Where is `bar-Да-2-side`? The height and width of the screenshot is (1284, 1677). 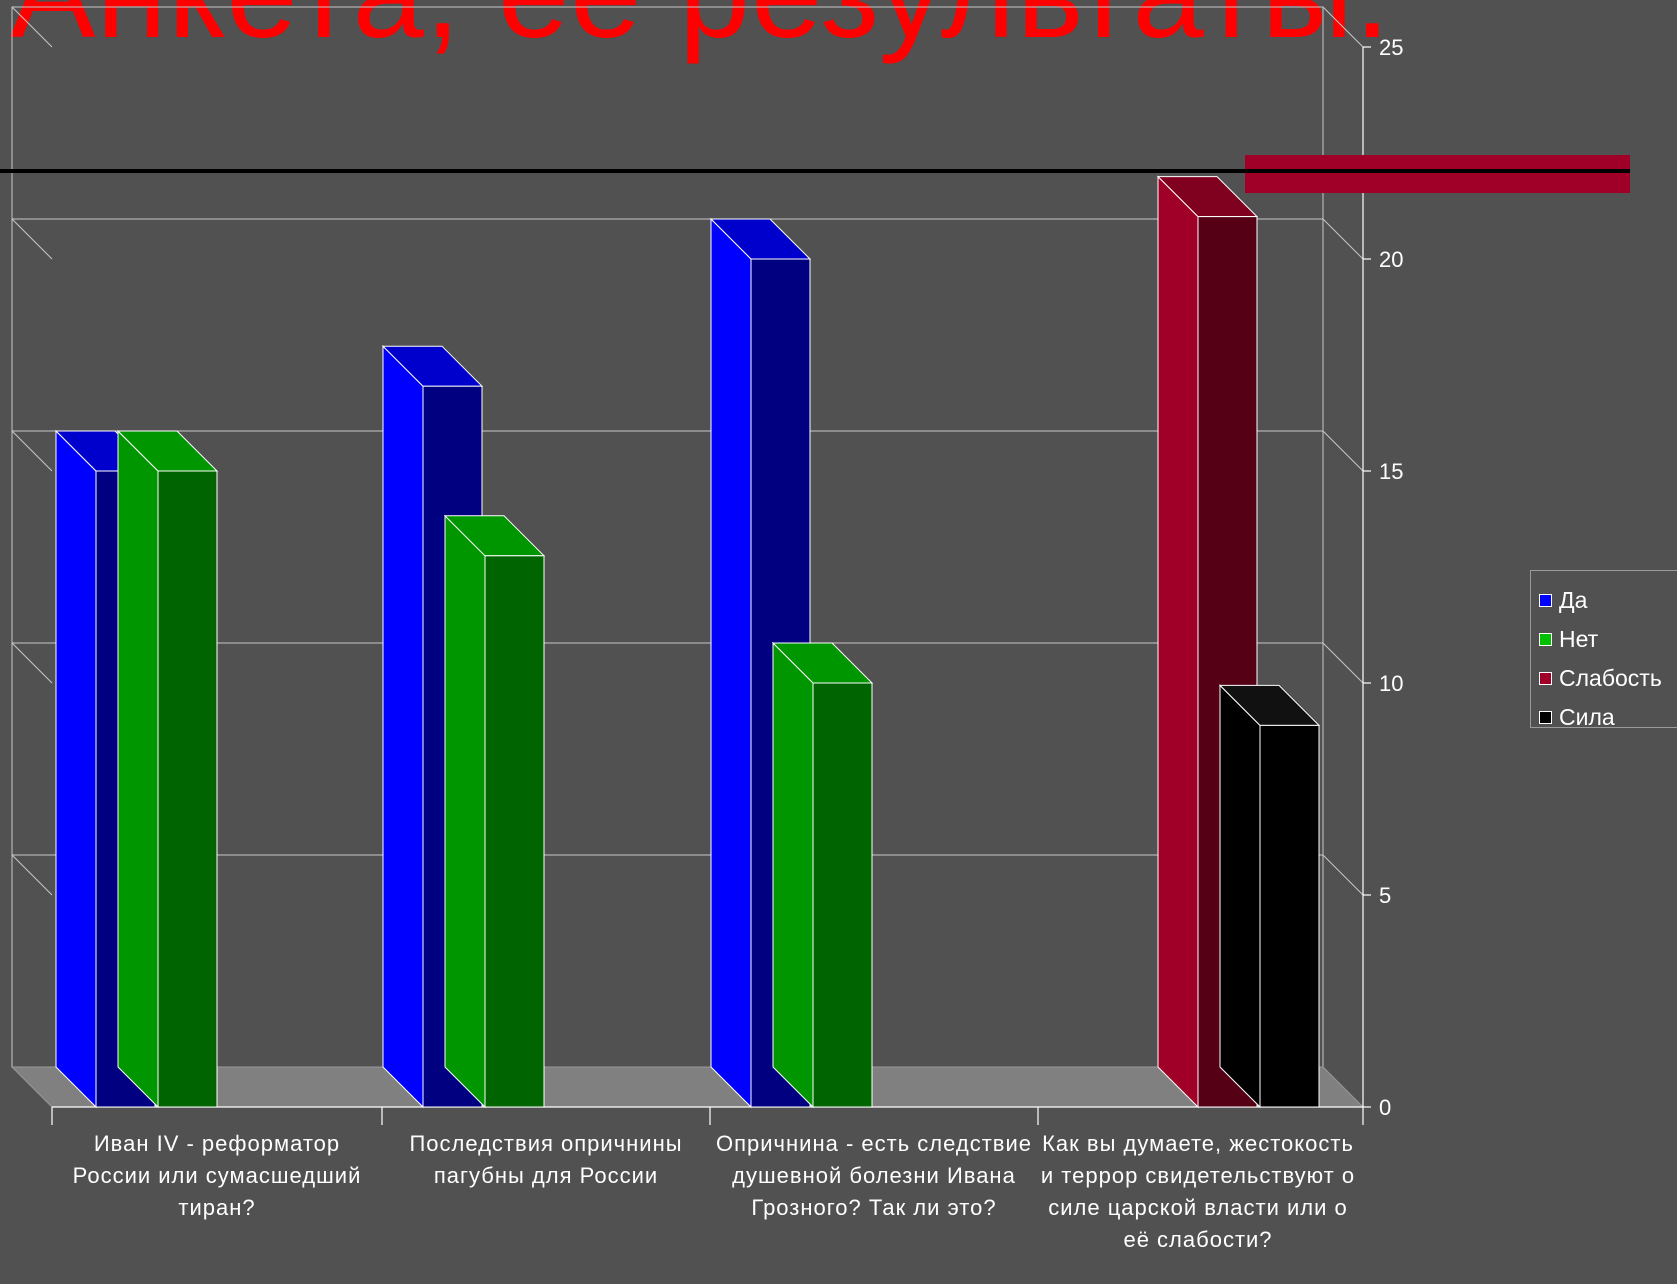
bar-Да-2-side is located at coordinates (403, 726).